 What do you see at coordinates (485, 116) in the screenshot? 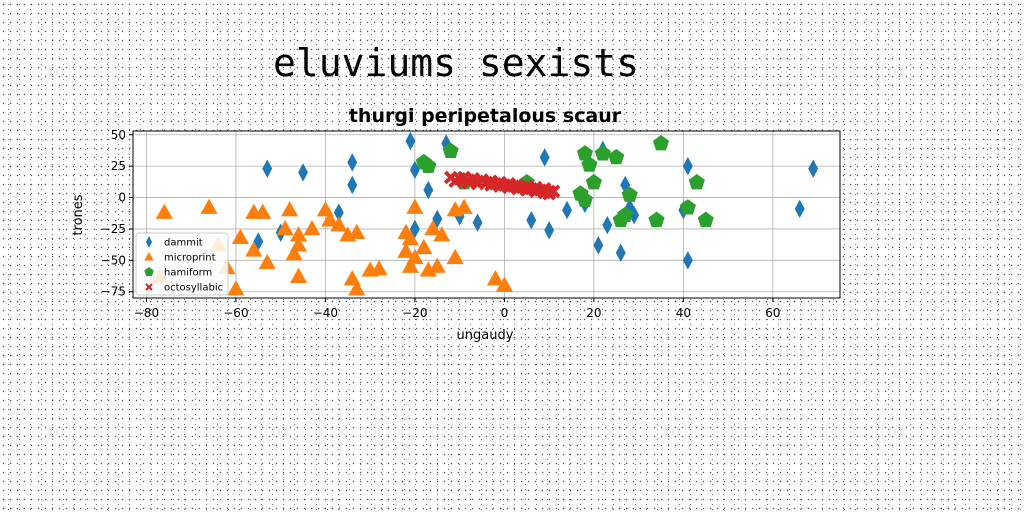
I see `plot-title: thurgi peripetalous scaur` at bounding box center [485, 116].